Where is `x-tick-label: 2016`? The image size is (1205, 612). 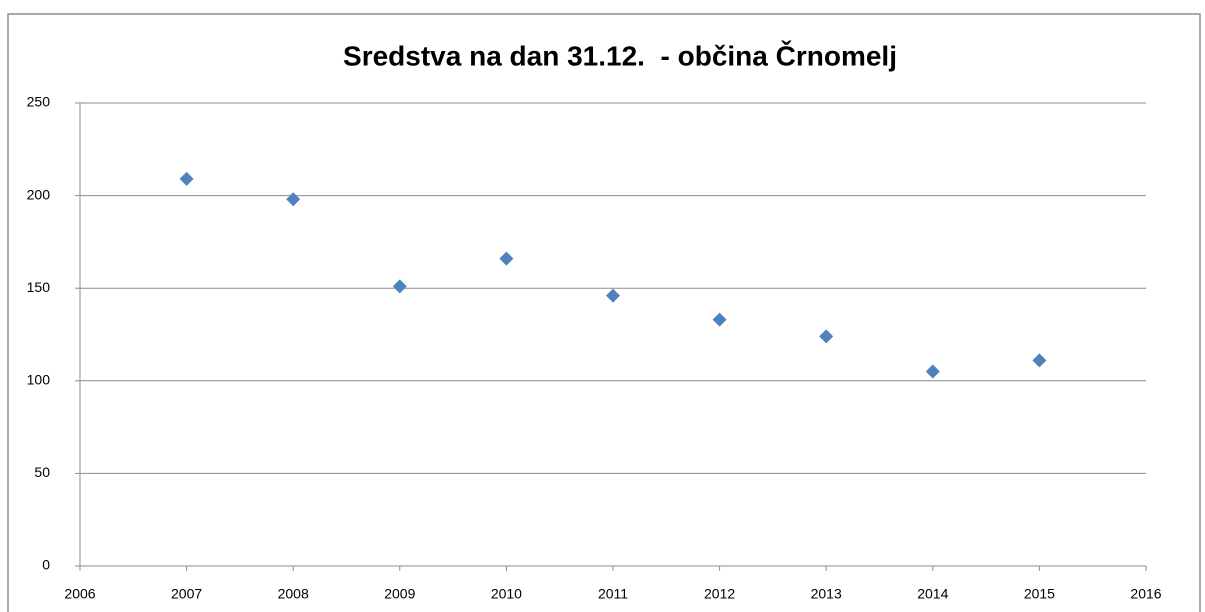 x-tick-label: 2016 is located at coordinates (1145, 594).